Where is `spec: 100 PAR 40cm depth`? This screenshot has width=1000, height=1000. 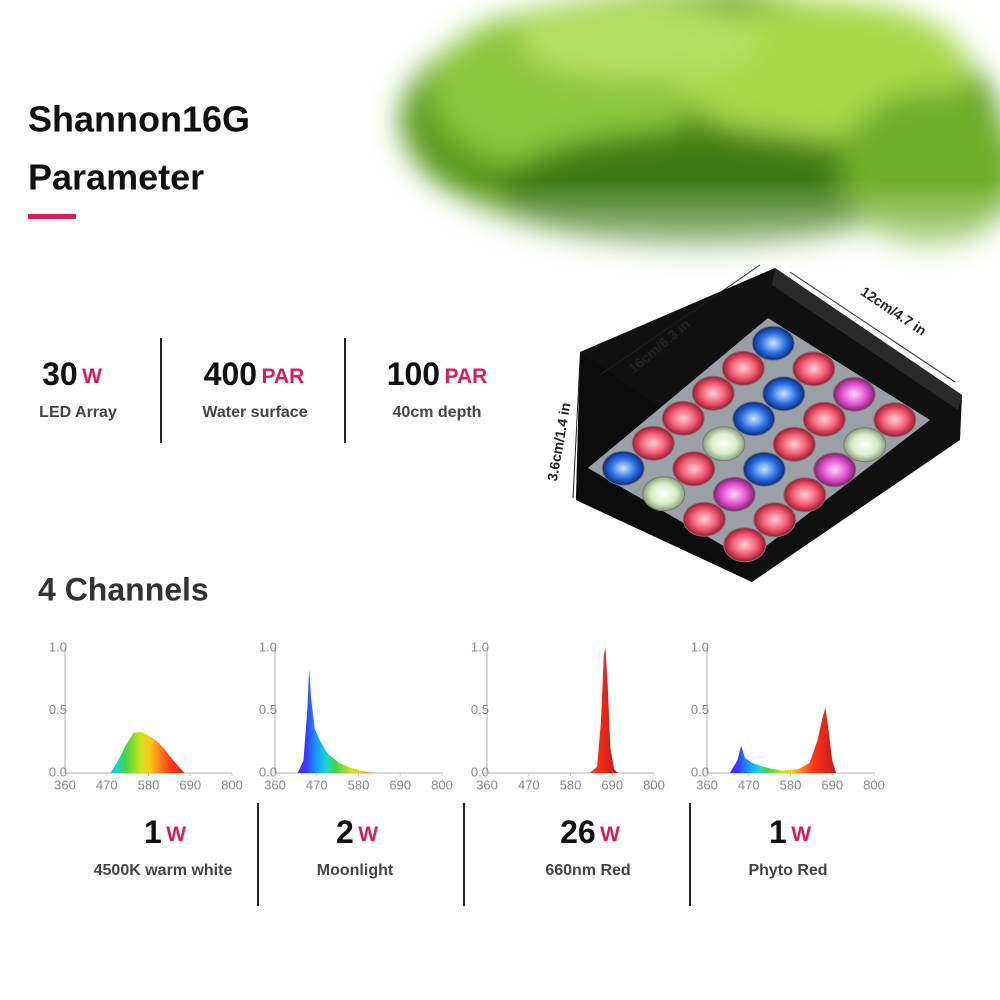 spec: 100 PAR 40cm depth is located at coordinates (437, 388).